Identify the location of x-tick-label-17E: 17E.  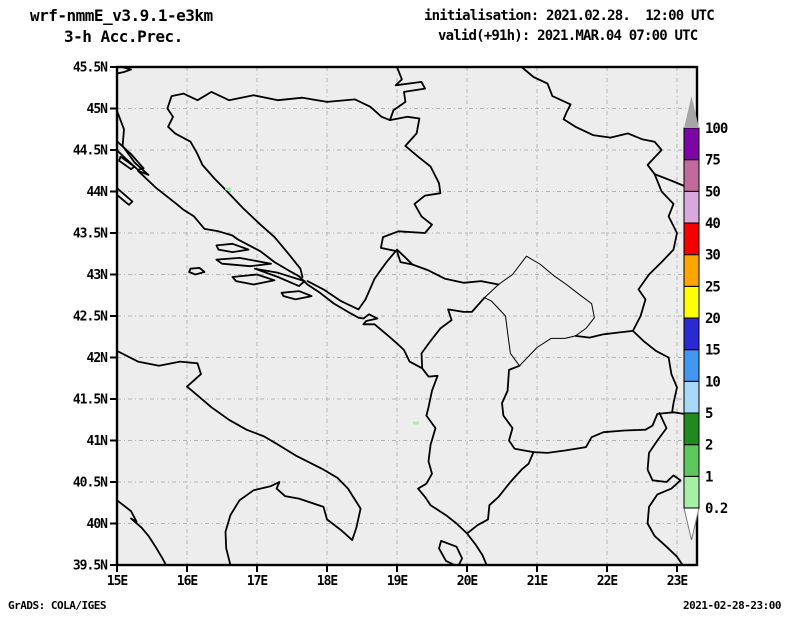
(257, 581).